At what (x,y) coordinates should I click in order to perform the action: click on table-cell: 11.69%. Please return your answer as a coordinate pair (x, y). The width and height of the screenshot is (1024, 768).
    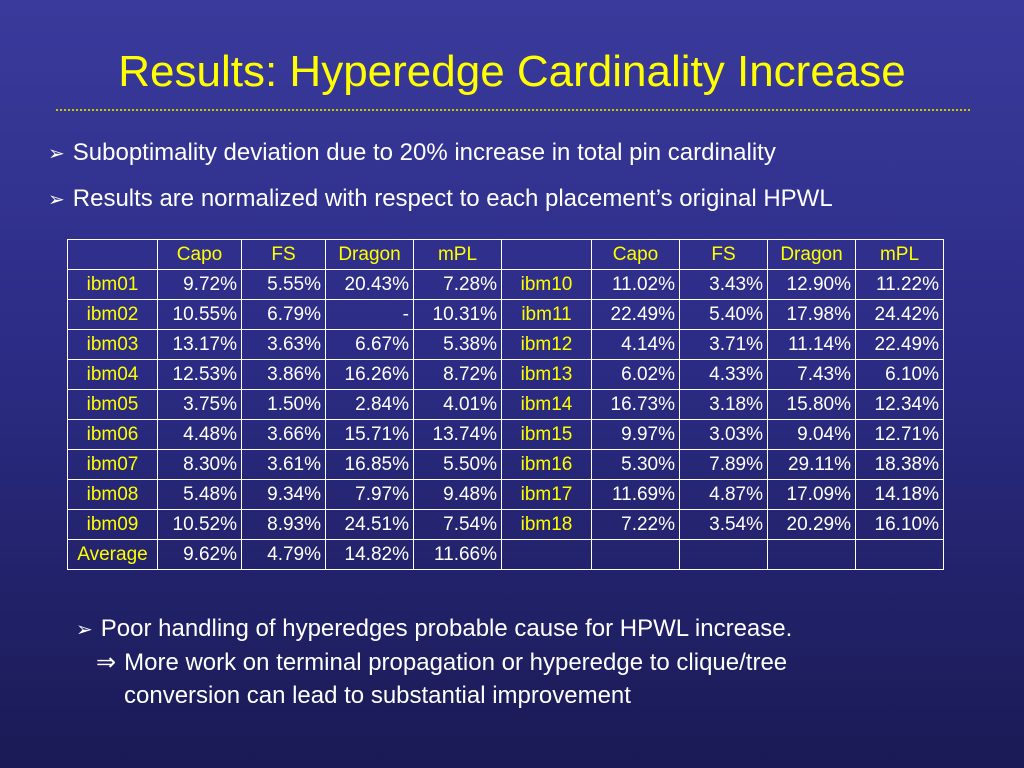
    Looking at the image, I should click on (635, 494).